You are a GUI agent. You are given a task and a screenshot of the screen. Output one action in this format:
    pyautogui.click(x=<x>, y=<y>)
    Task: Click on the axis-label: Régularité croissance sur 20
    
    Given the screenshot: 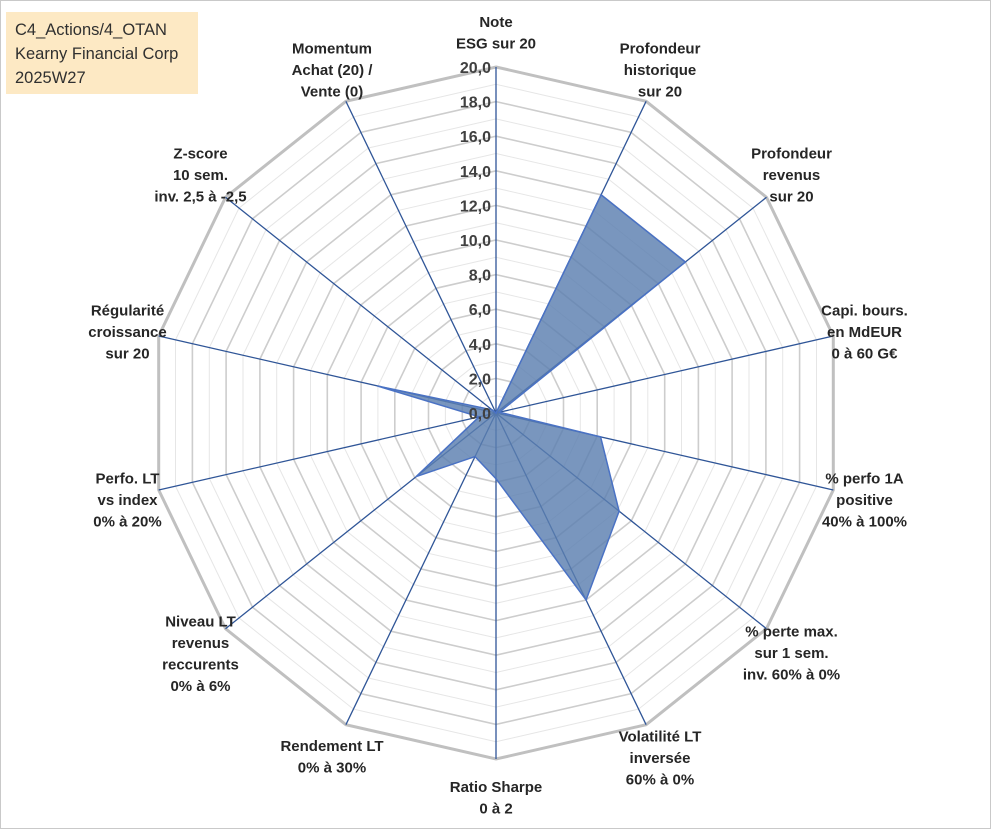 What is the action you would take?
    pyautogui.click(x=127, y=332)
    